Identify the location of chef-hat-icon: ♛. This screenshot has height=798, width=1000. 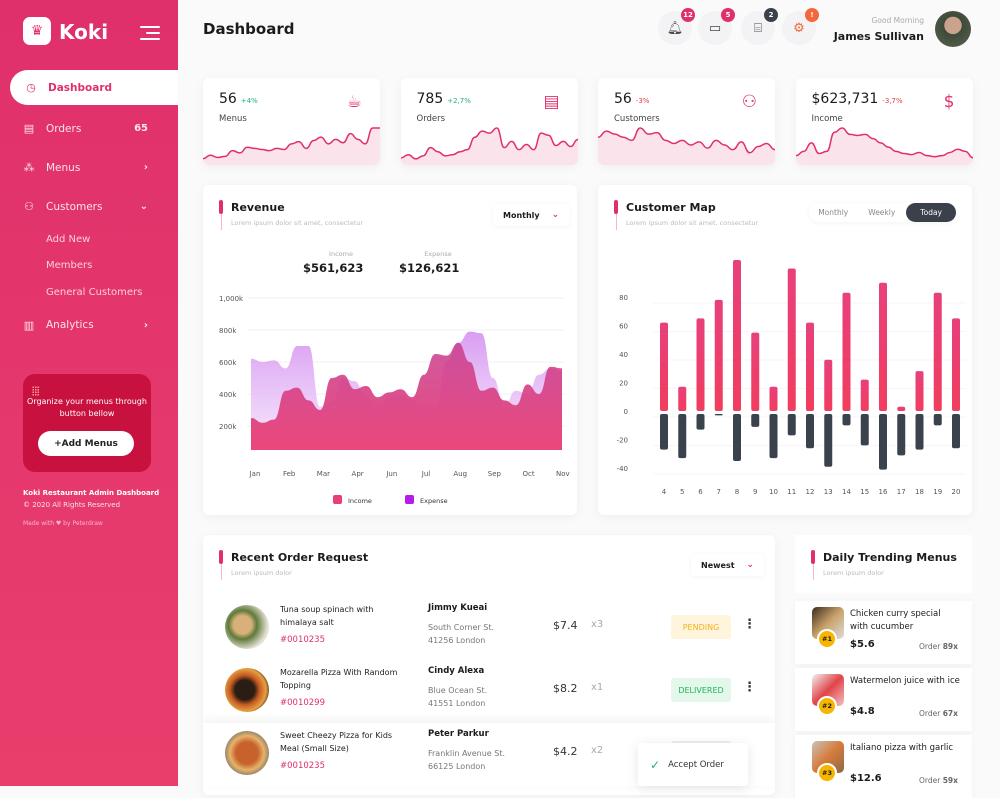
(37, 31).